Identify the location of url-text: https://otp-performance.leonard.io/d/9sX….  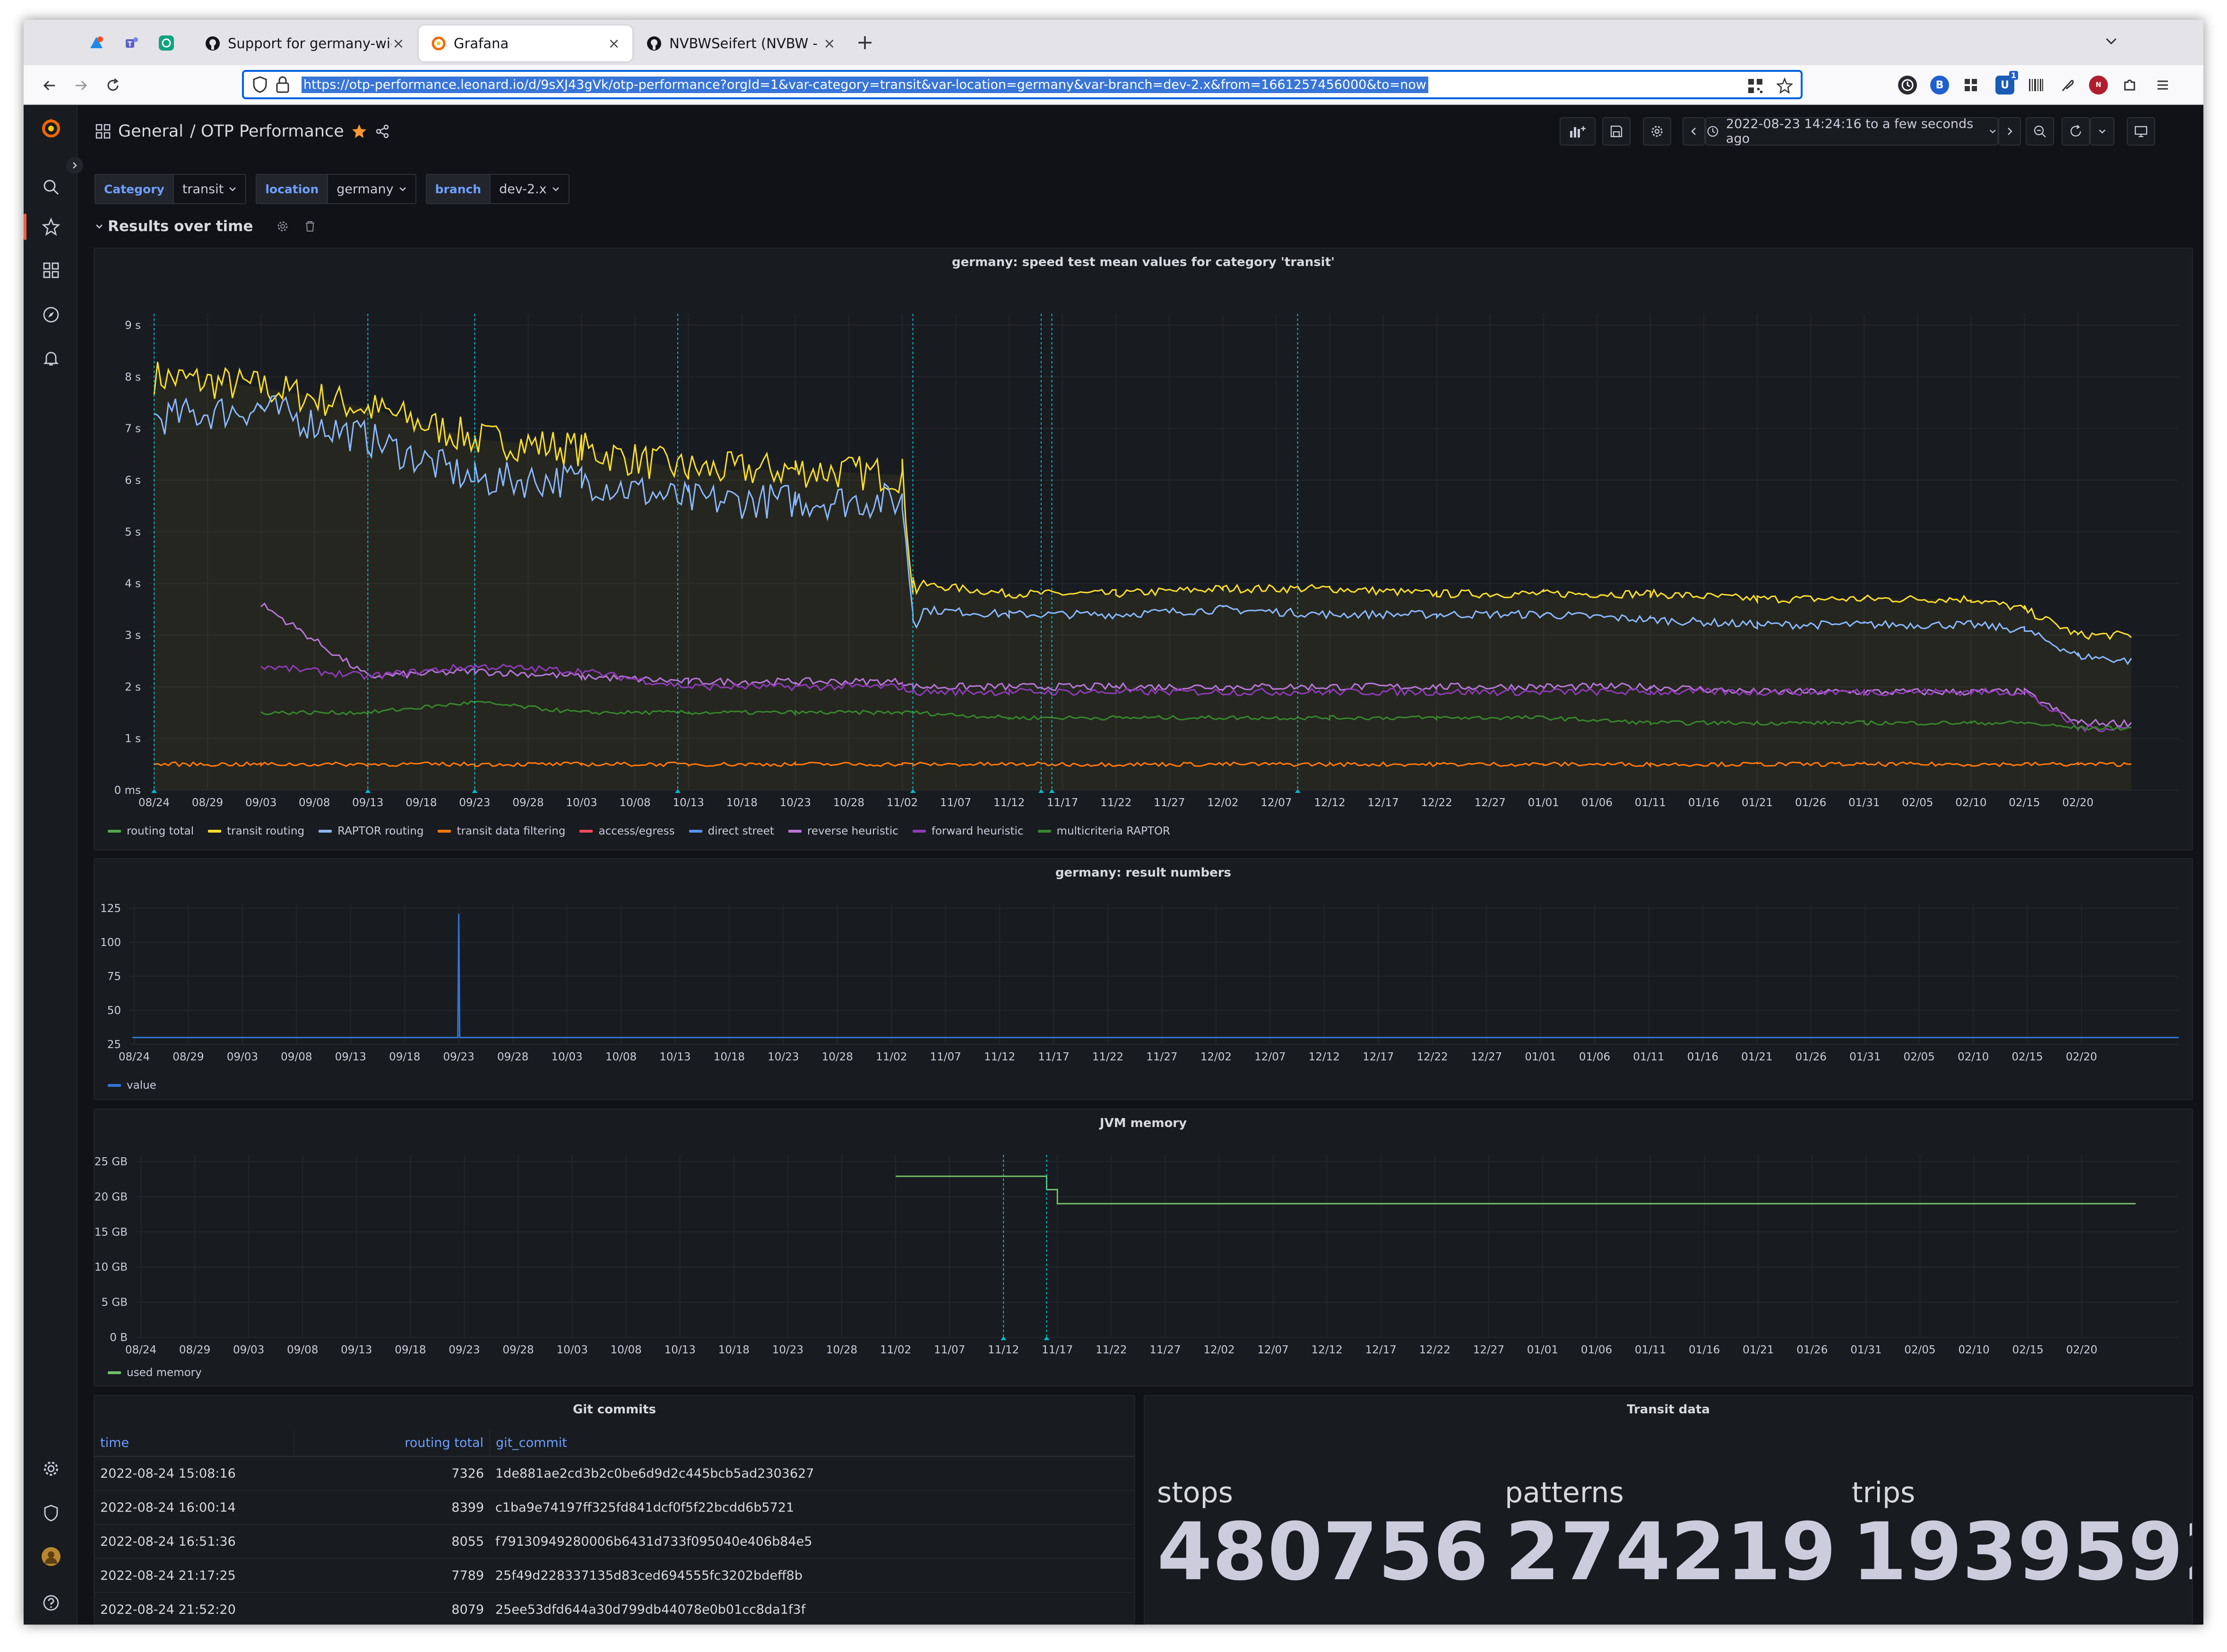
(865, 84).